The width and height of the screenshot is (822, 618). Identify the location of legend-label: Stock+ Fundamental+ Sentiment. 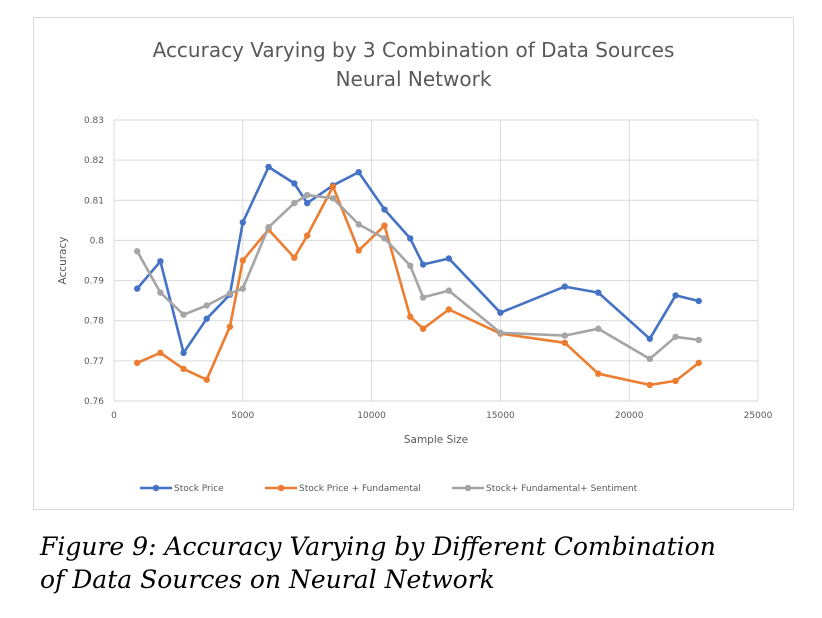
(562, 489).